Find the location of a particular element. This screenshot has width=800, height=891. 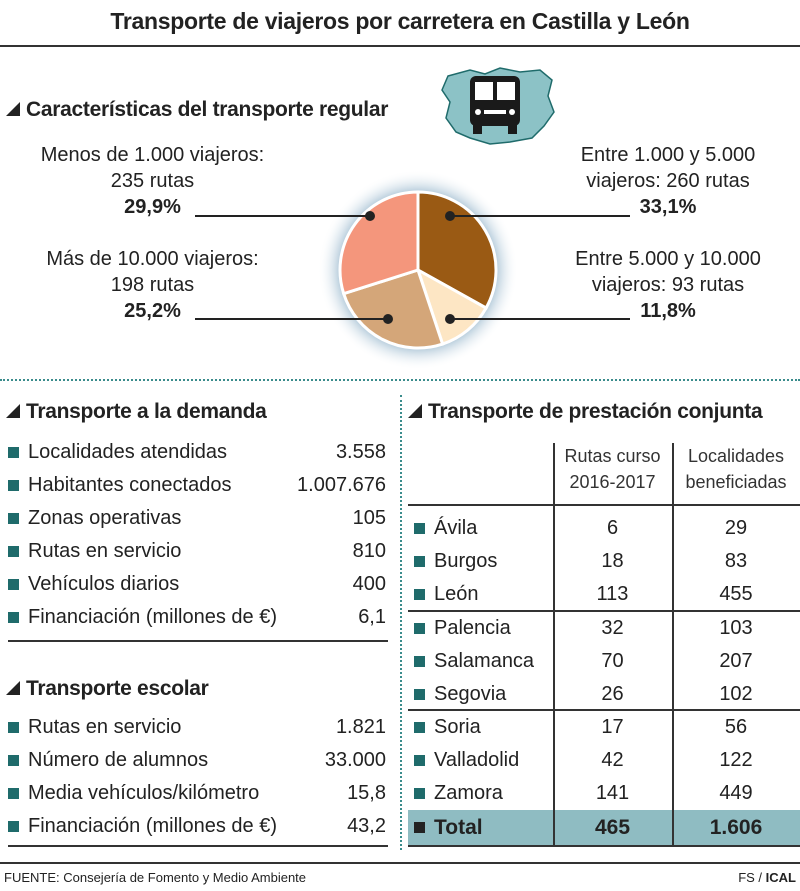

label-mas-10000: Más de 10.000 viajeros: 198 rutas 25,2% is located at coordinates (152, 285).